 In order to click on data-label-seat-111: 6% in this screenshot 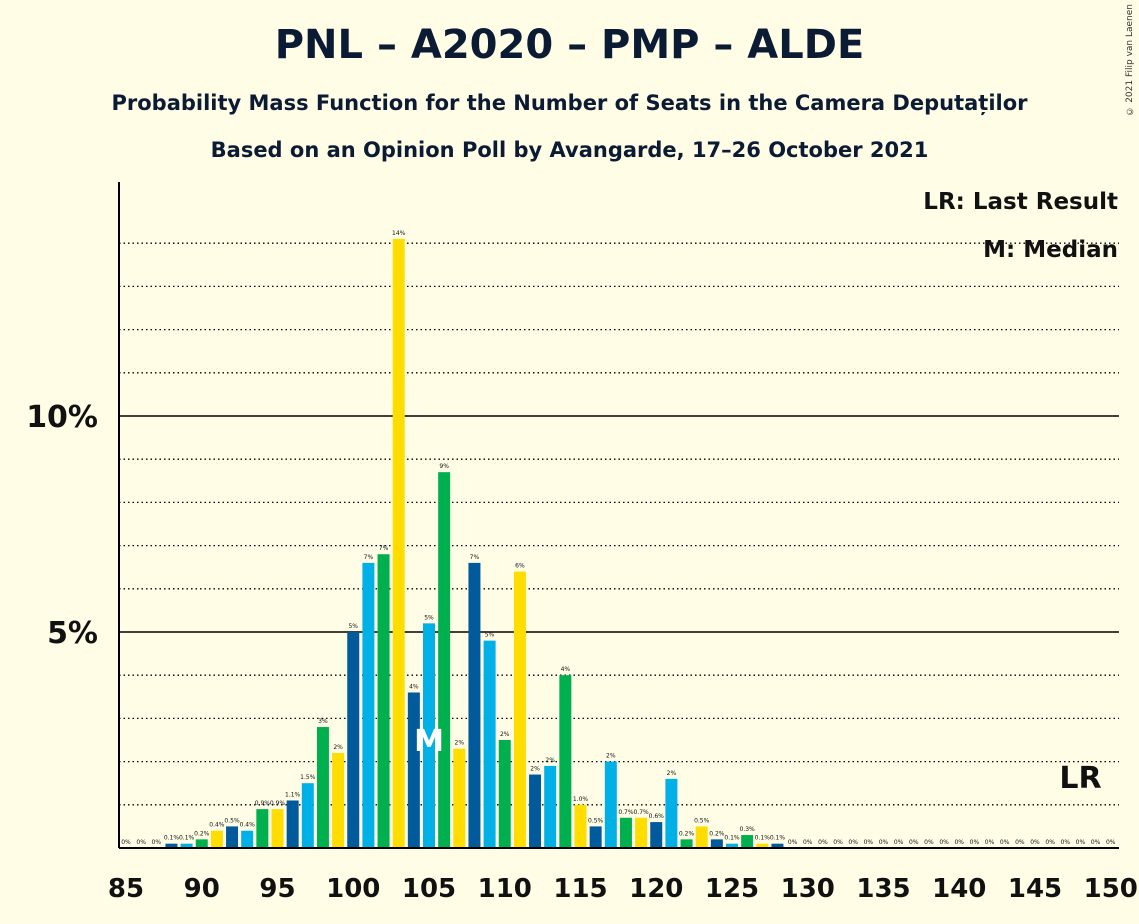, I will do `click(520, 566)`.